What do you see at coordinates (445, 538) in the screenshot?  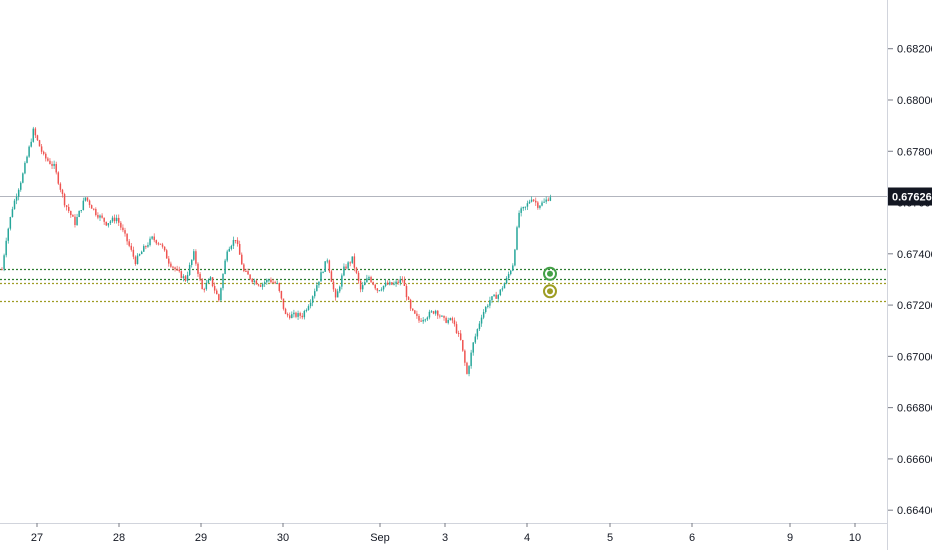 I see `x-tick-label: 3` at bounding box center [445, 538].